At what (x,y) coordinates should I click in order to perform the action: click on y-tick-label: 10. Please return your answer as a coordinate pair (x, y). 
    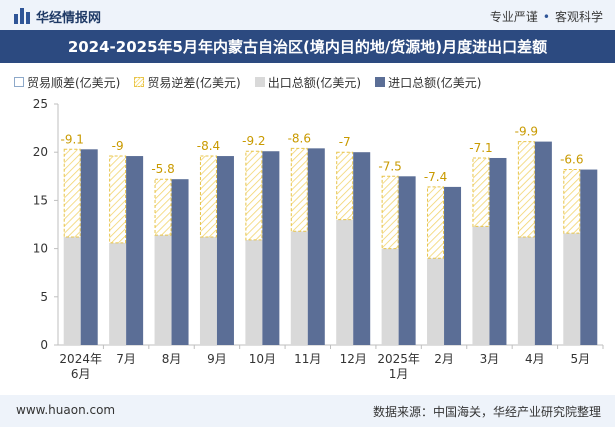
    Looking at the image, I should click on (40, 249).